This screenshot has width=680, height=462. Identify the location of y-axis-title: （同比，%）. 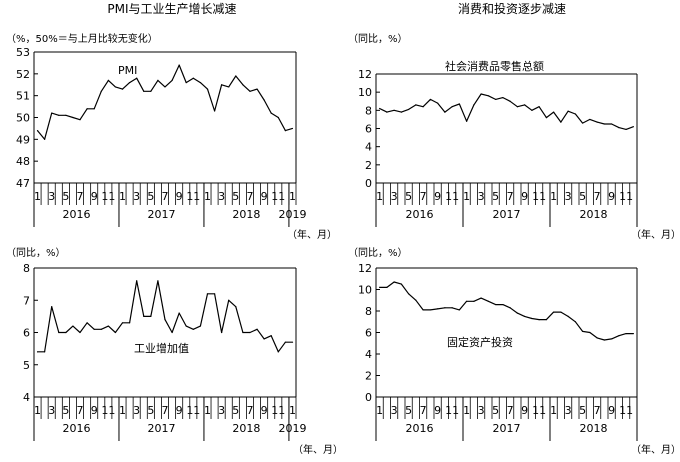
(378, 39).